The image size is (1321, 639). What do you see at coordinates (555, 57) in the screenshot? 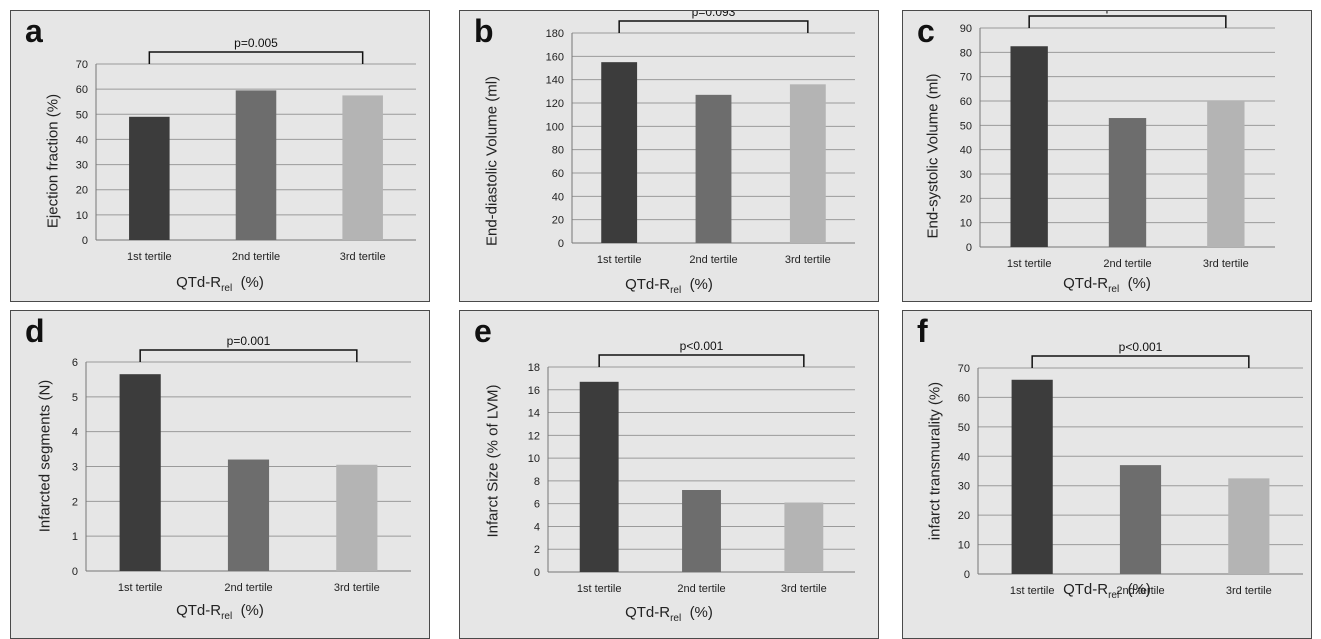
I see `y-tick-label: 160` at bounding box center [555, 57].